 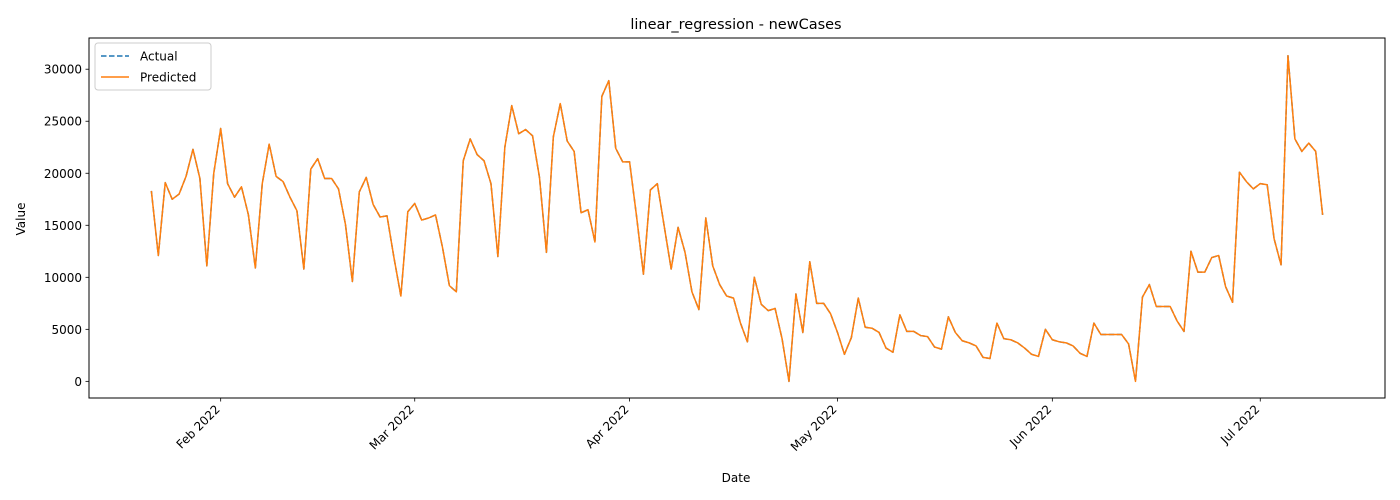 I want to click on legend: Actual Predicted, so click(x=153, y=66).